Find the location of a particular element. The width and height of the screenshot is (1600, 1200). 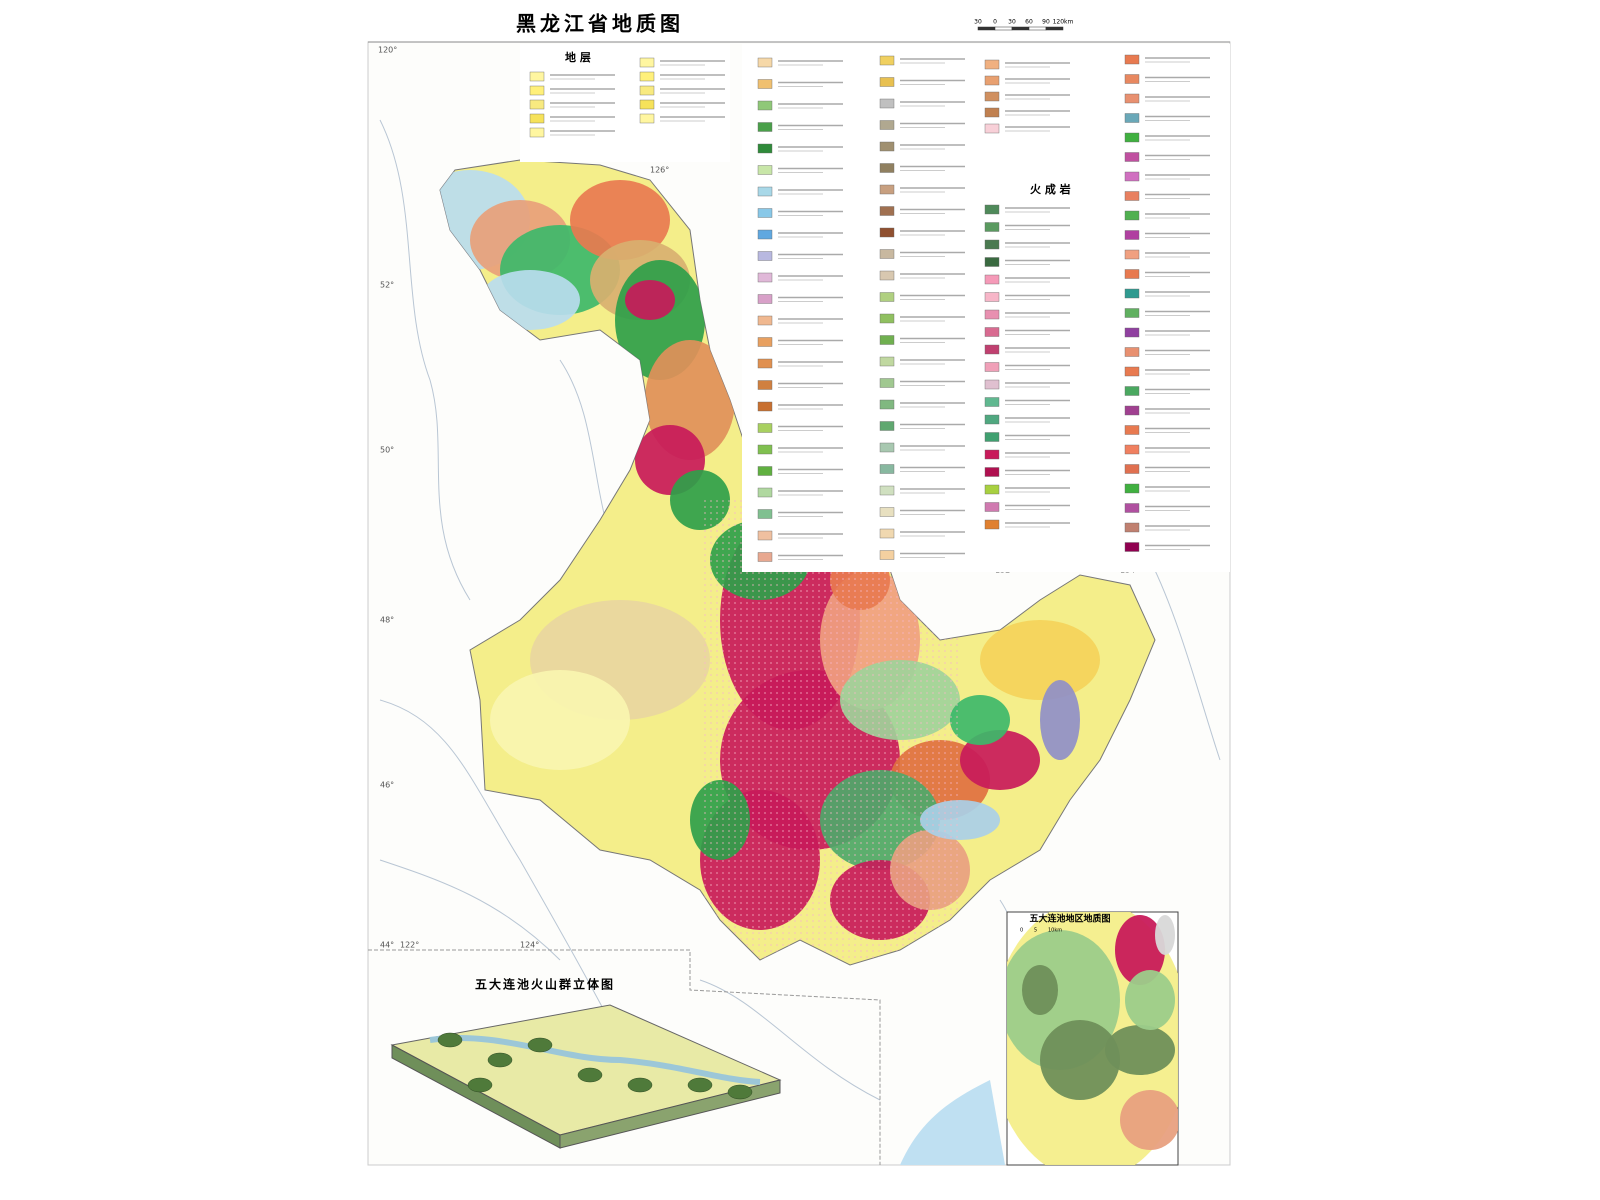

longitude-label: 120° is located at coordinates (387, 50).